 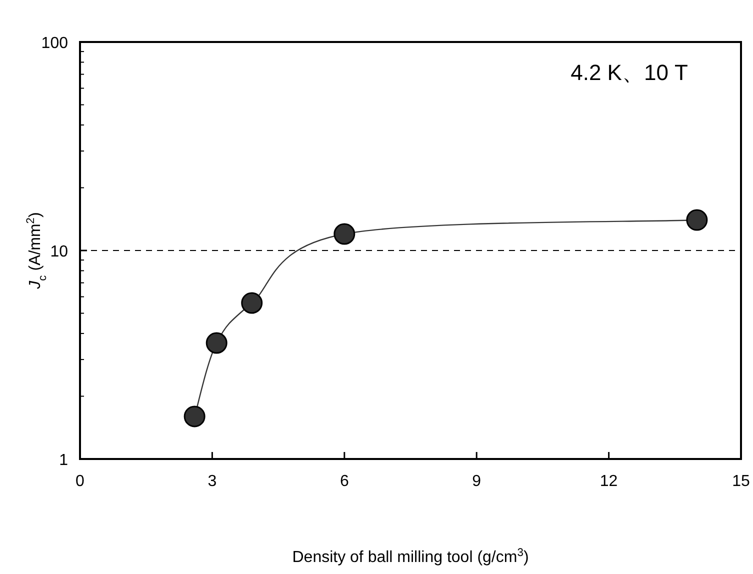 I want to click on y-tick-label: 100, so click(x=54, y=43).